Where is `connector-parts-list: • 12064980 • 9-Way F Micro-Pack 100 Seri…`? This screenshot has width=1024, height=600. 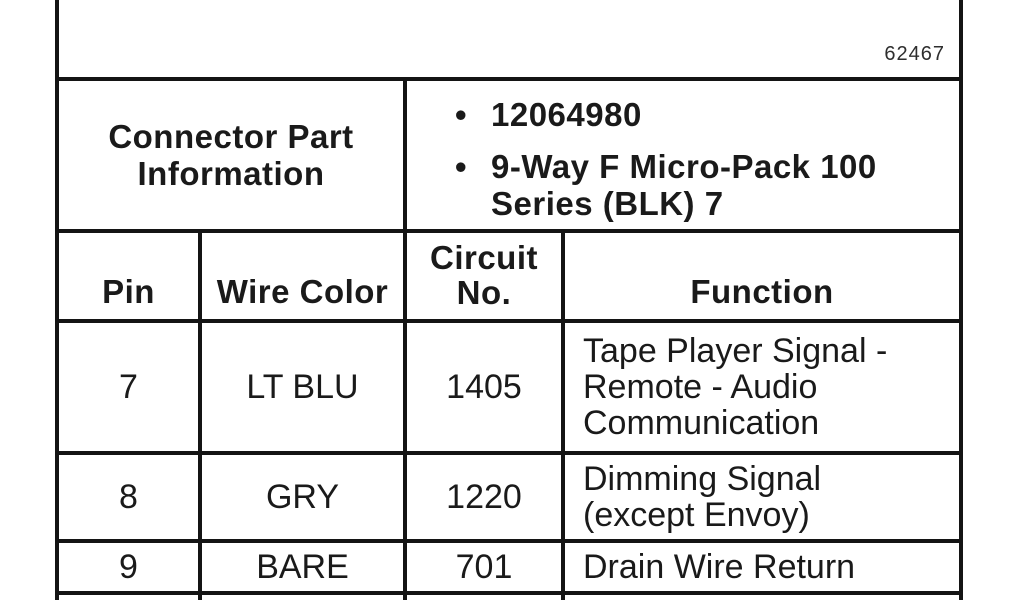 connector-parts-list: • 12064980 • 9-Way F Micro-Pack 100 Seri… is located at coordinates (683, 155).